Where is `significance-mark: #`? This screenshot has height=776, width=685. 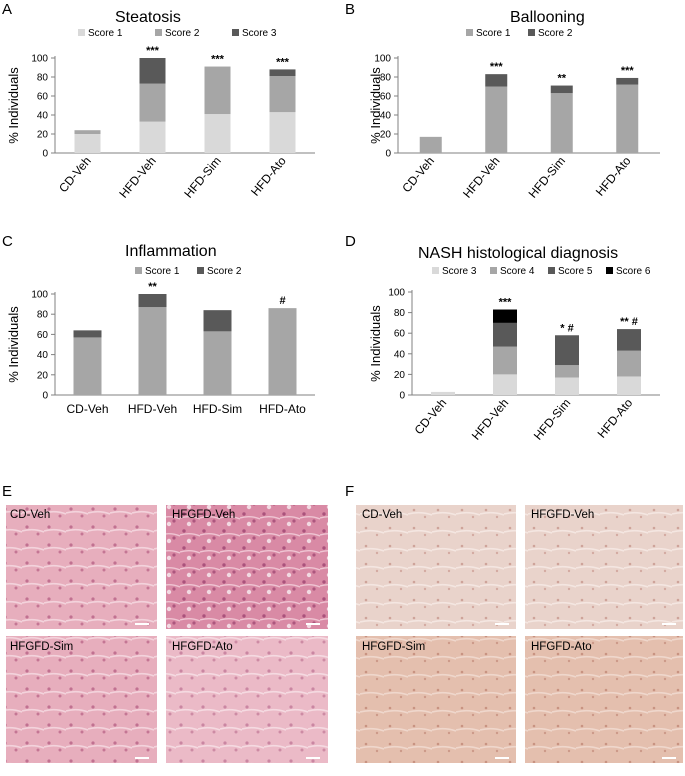
significance-mark: # is located at coordinates (282, 301).